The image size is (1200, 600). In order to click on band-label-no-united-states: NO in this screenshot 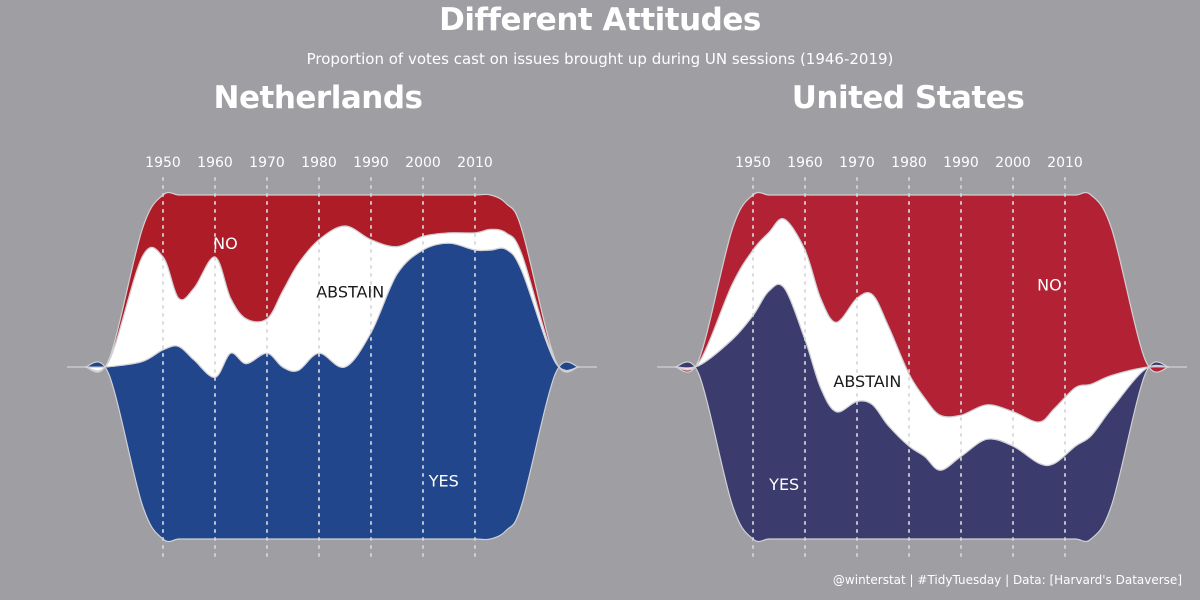, I will do `click(1049, 284)`.